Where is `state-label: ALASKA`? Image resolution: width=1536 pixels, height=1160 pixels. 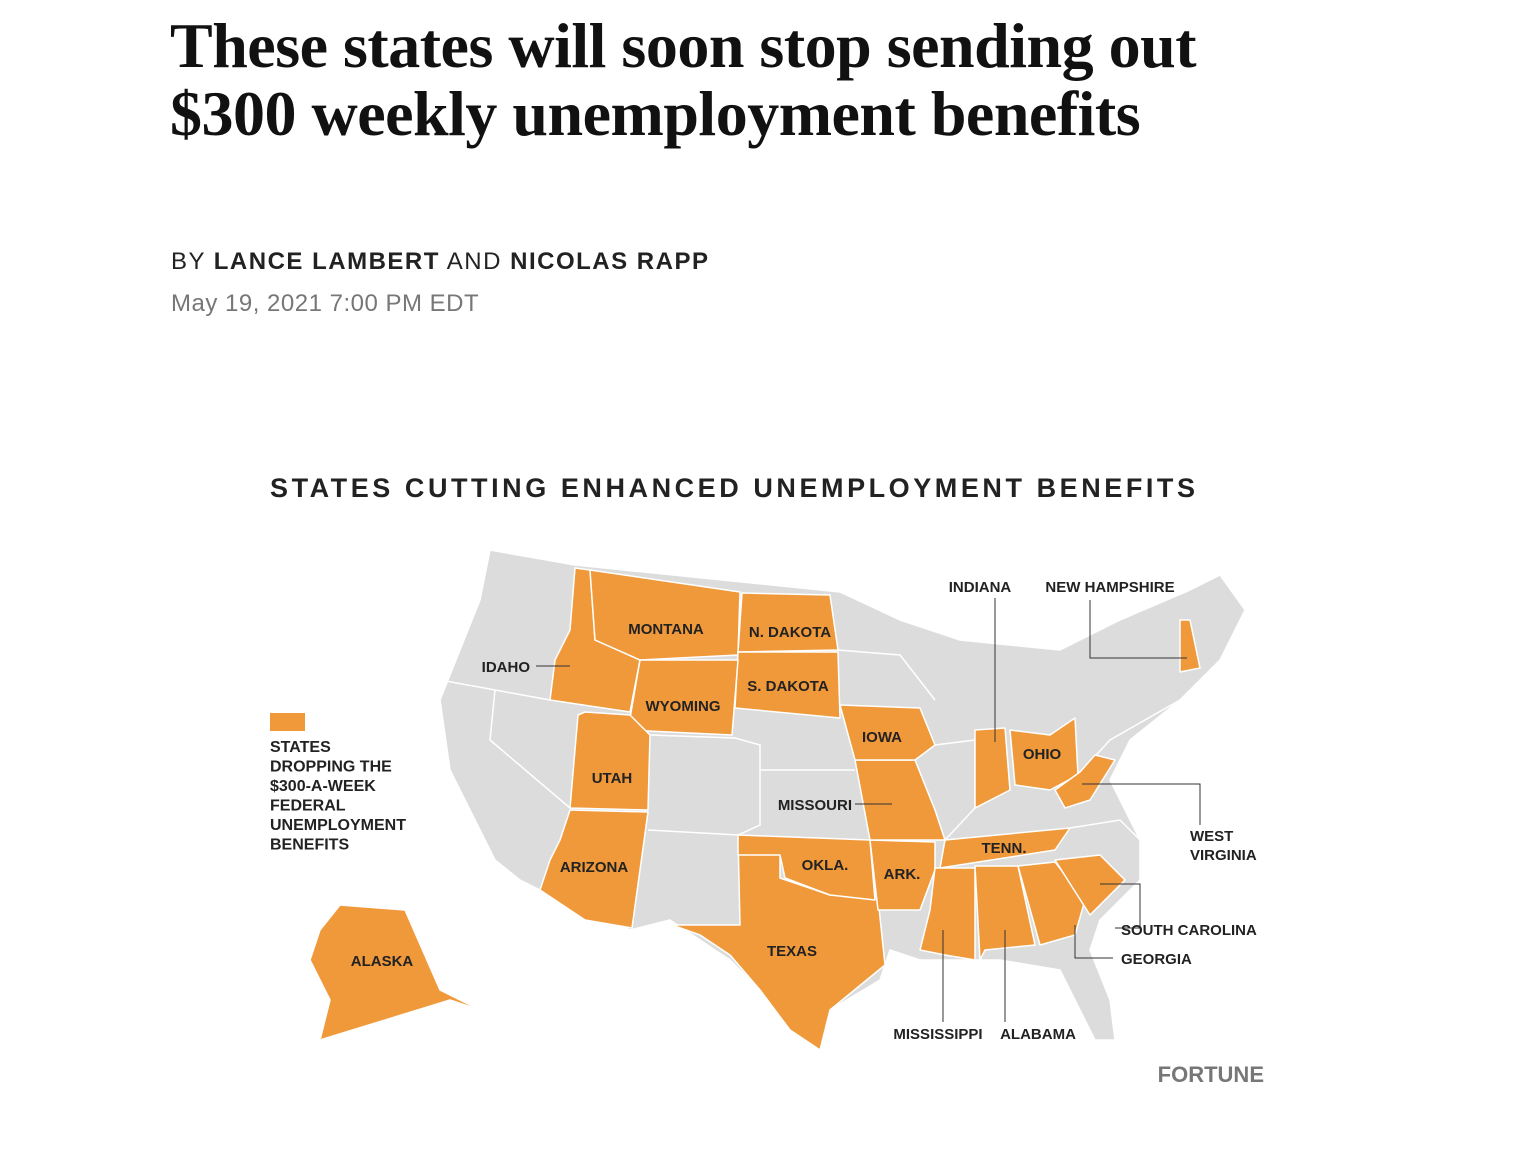 state-label: ALASKA is located at coordinates (382, 961).